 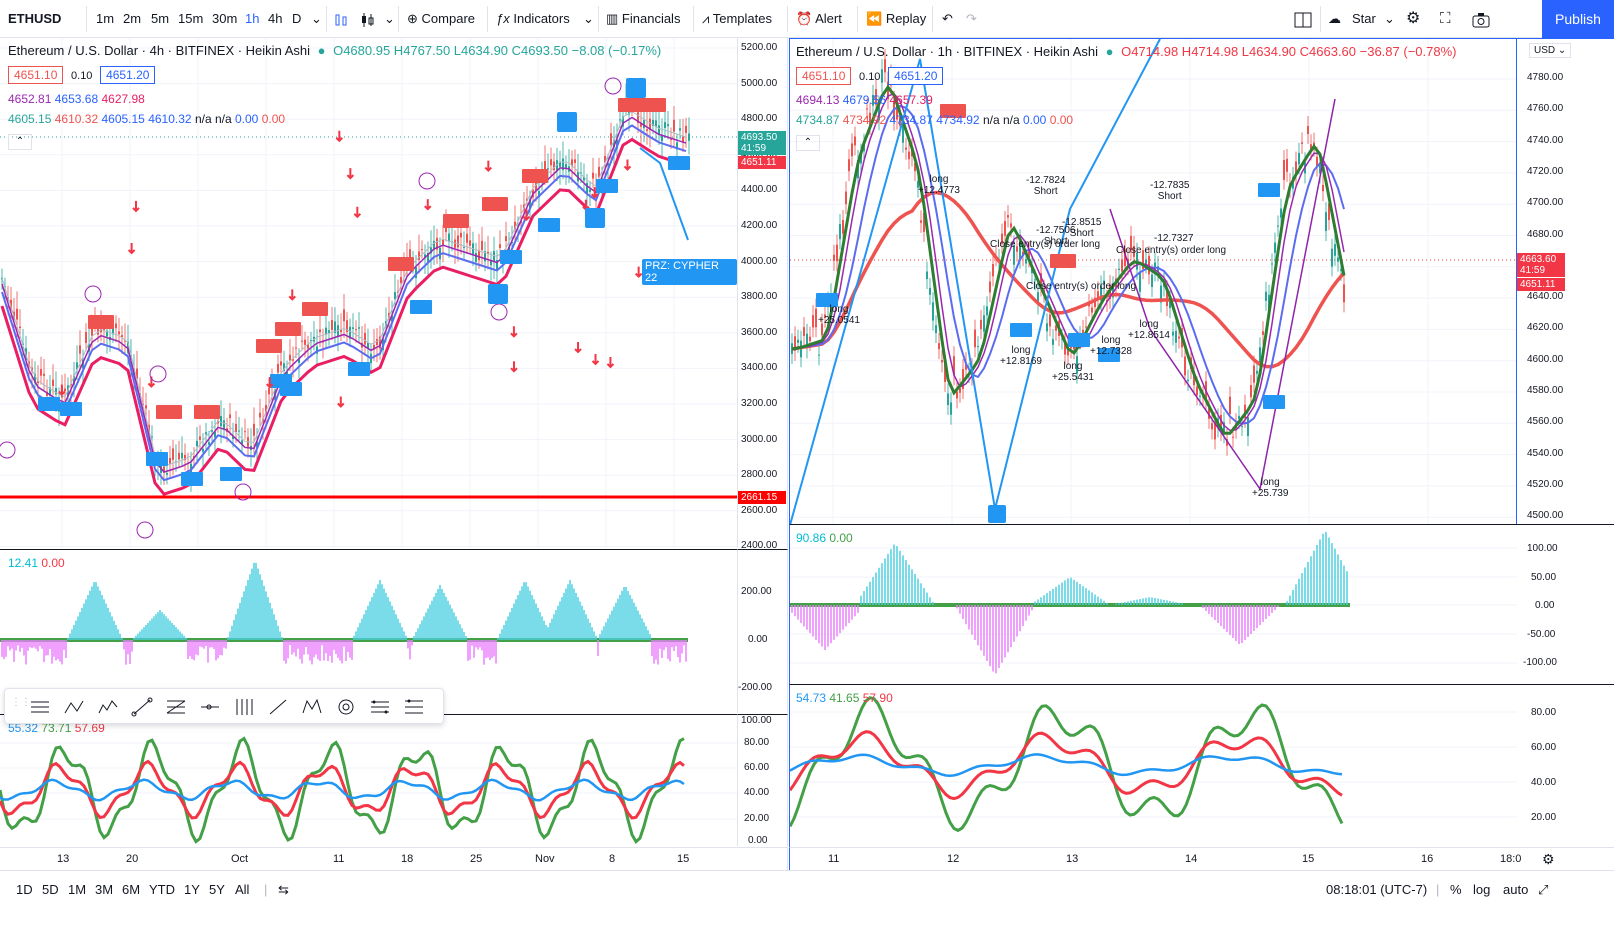 I want to click on xabcd-pattern-icon, so click(x=312, y=707).